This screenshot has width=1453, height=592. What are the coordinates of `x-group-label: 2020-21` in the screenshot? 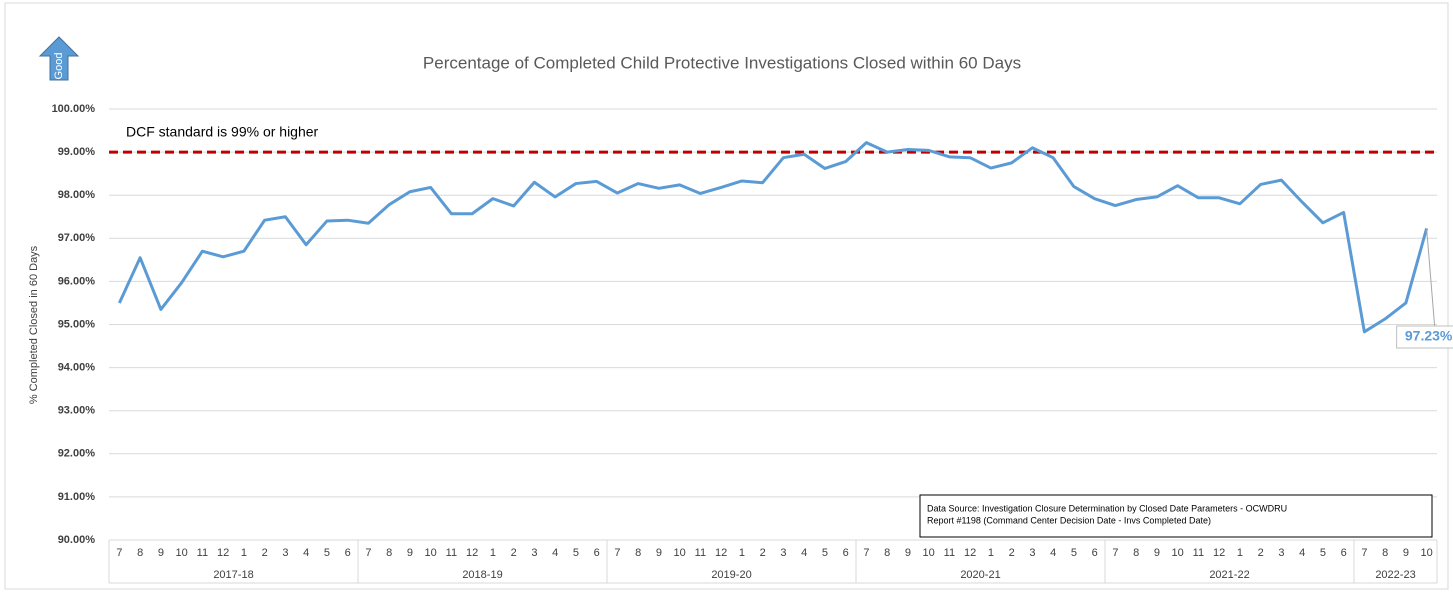 It's located at (980, 575).